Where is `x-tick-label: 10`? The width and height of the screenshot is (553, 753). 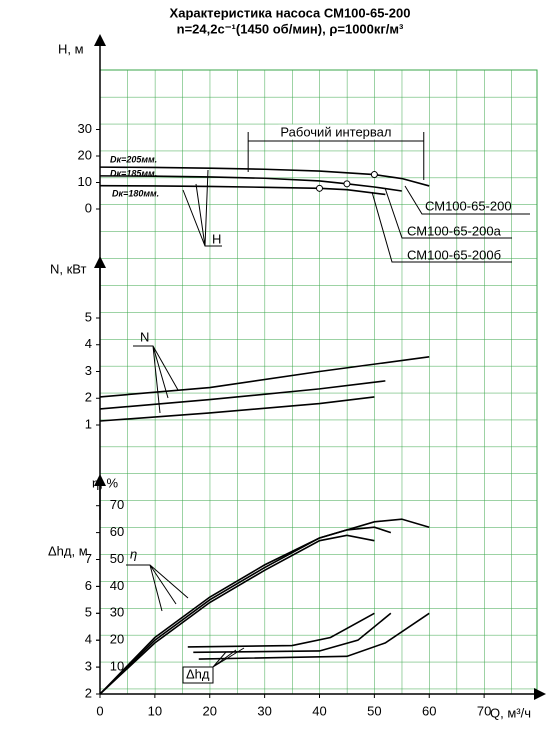
x-tick-label: 10 is located at coordinates (155, 710).